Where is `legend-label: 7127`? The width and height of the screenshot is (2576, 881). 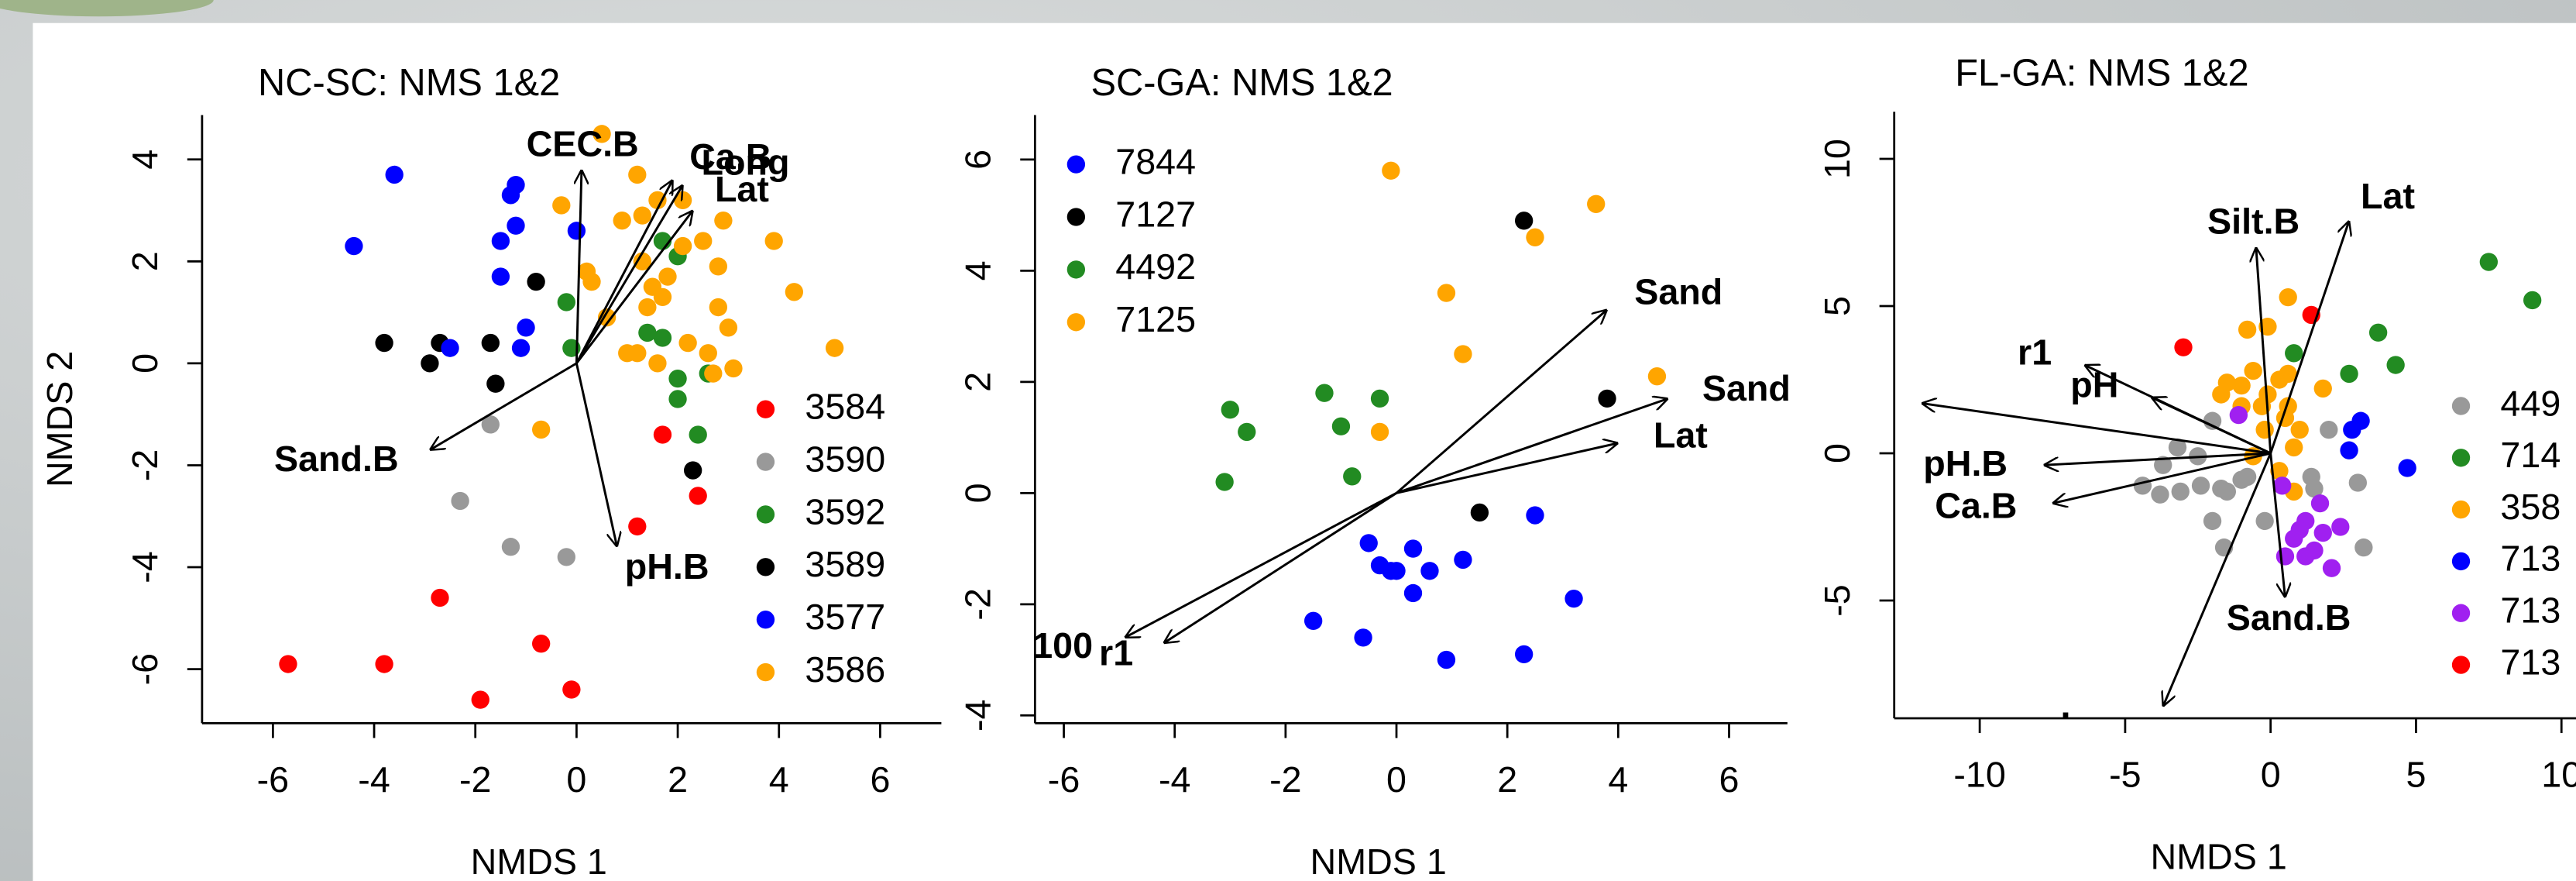
legend-label: 7127 is located at coordinates (1155, 214).